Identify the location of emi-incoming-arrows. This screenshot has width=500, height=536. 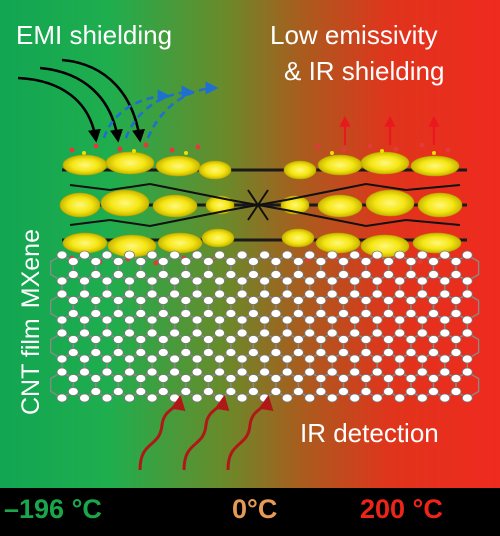
(81, 100).